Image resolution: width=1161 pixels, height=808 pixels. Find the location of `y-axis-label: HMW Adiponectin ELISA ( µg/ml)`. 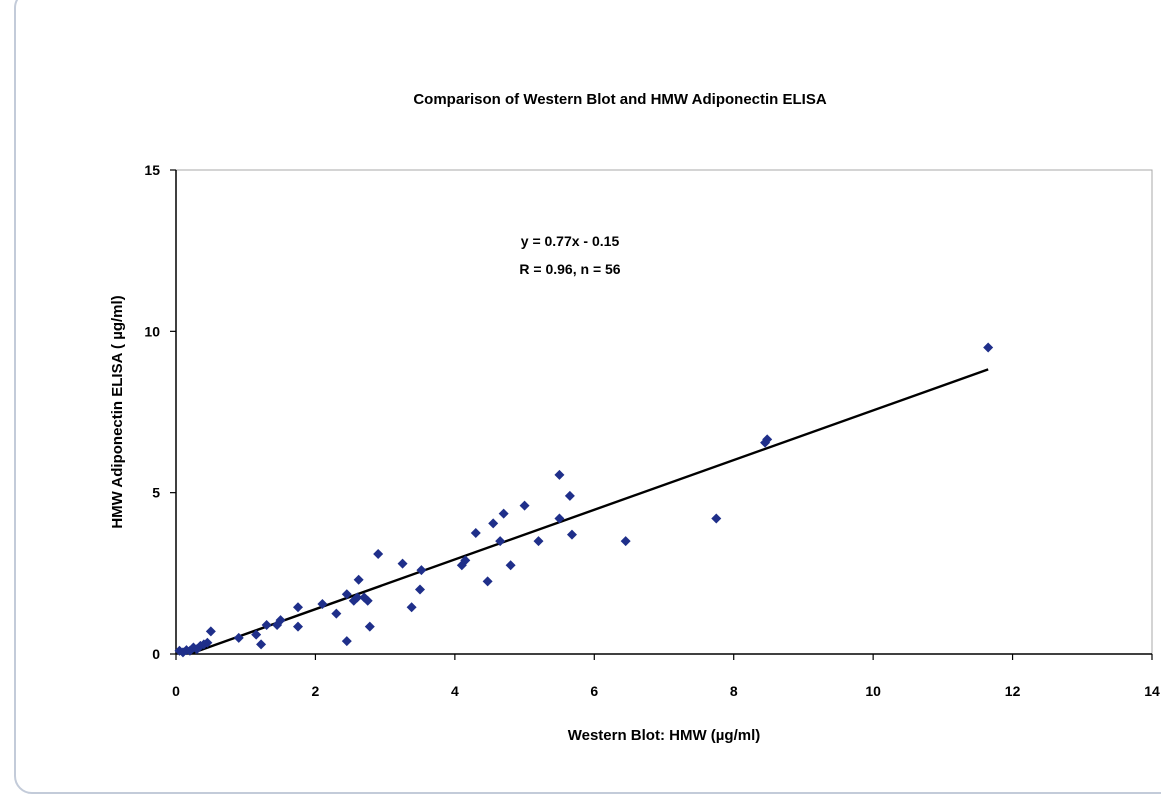

y-axis-label: HMW Adiponectin ELISA ( µg/ml) is located at coordinates (117, 411).